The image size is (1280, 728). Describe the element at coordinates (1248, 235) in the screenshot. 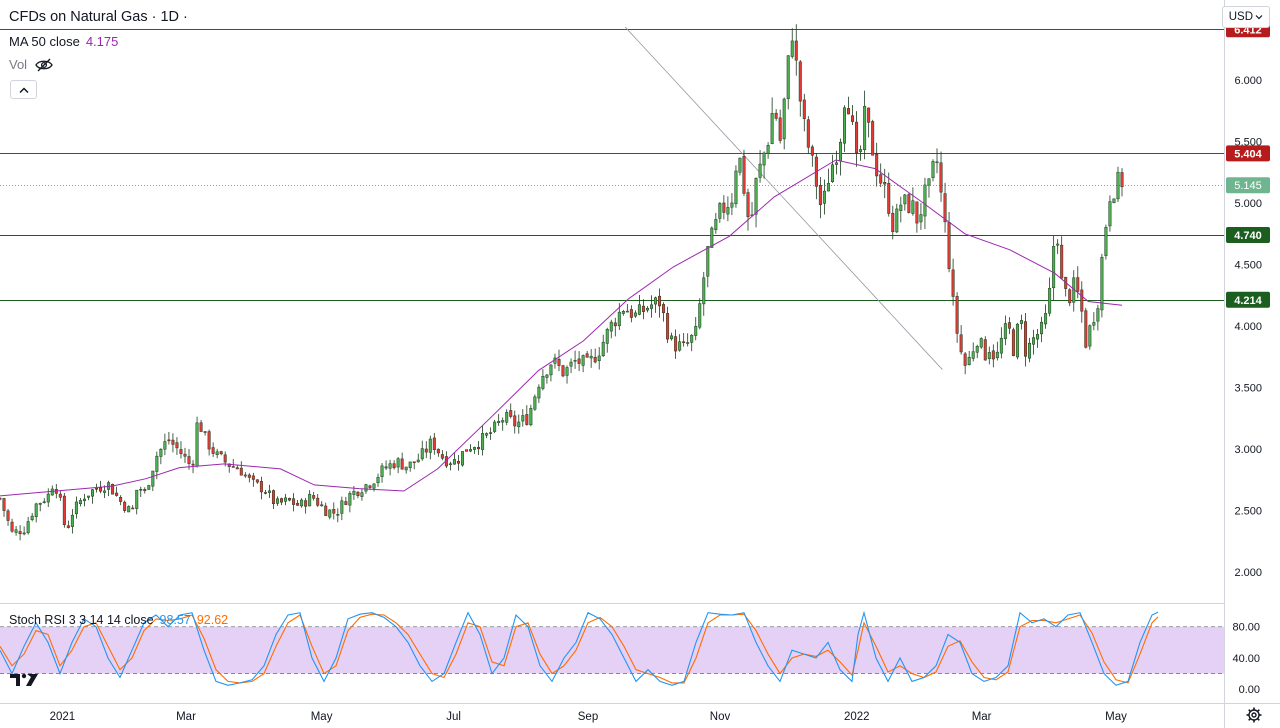

I see `level-badge: 4.740` at that location.